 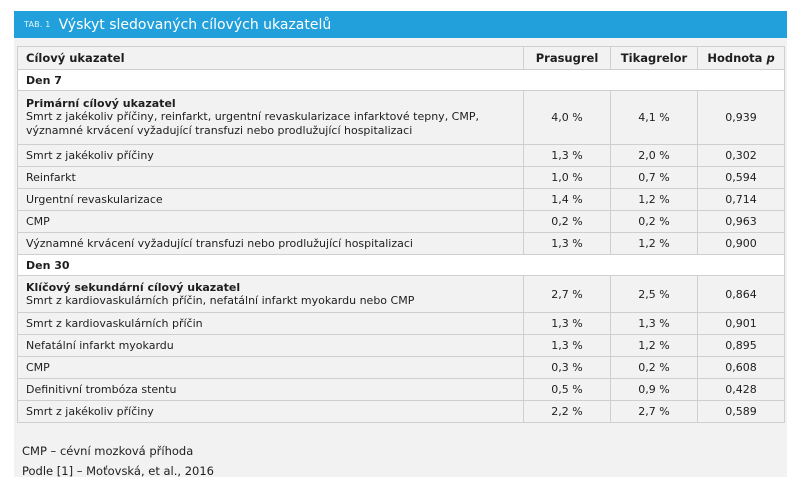 I want to click on col-header-p-value: Hodnota p, so click(x=741, y=58).